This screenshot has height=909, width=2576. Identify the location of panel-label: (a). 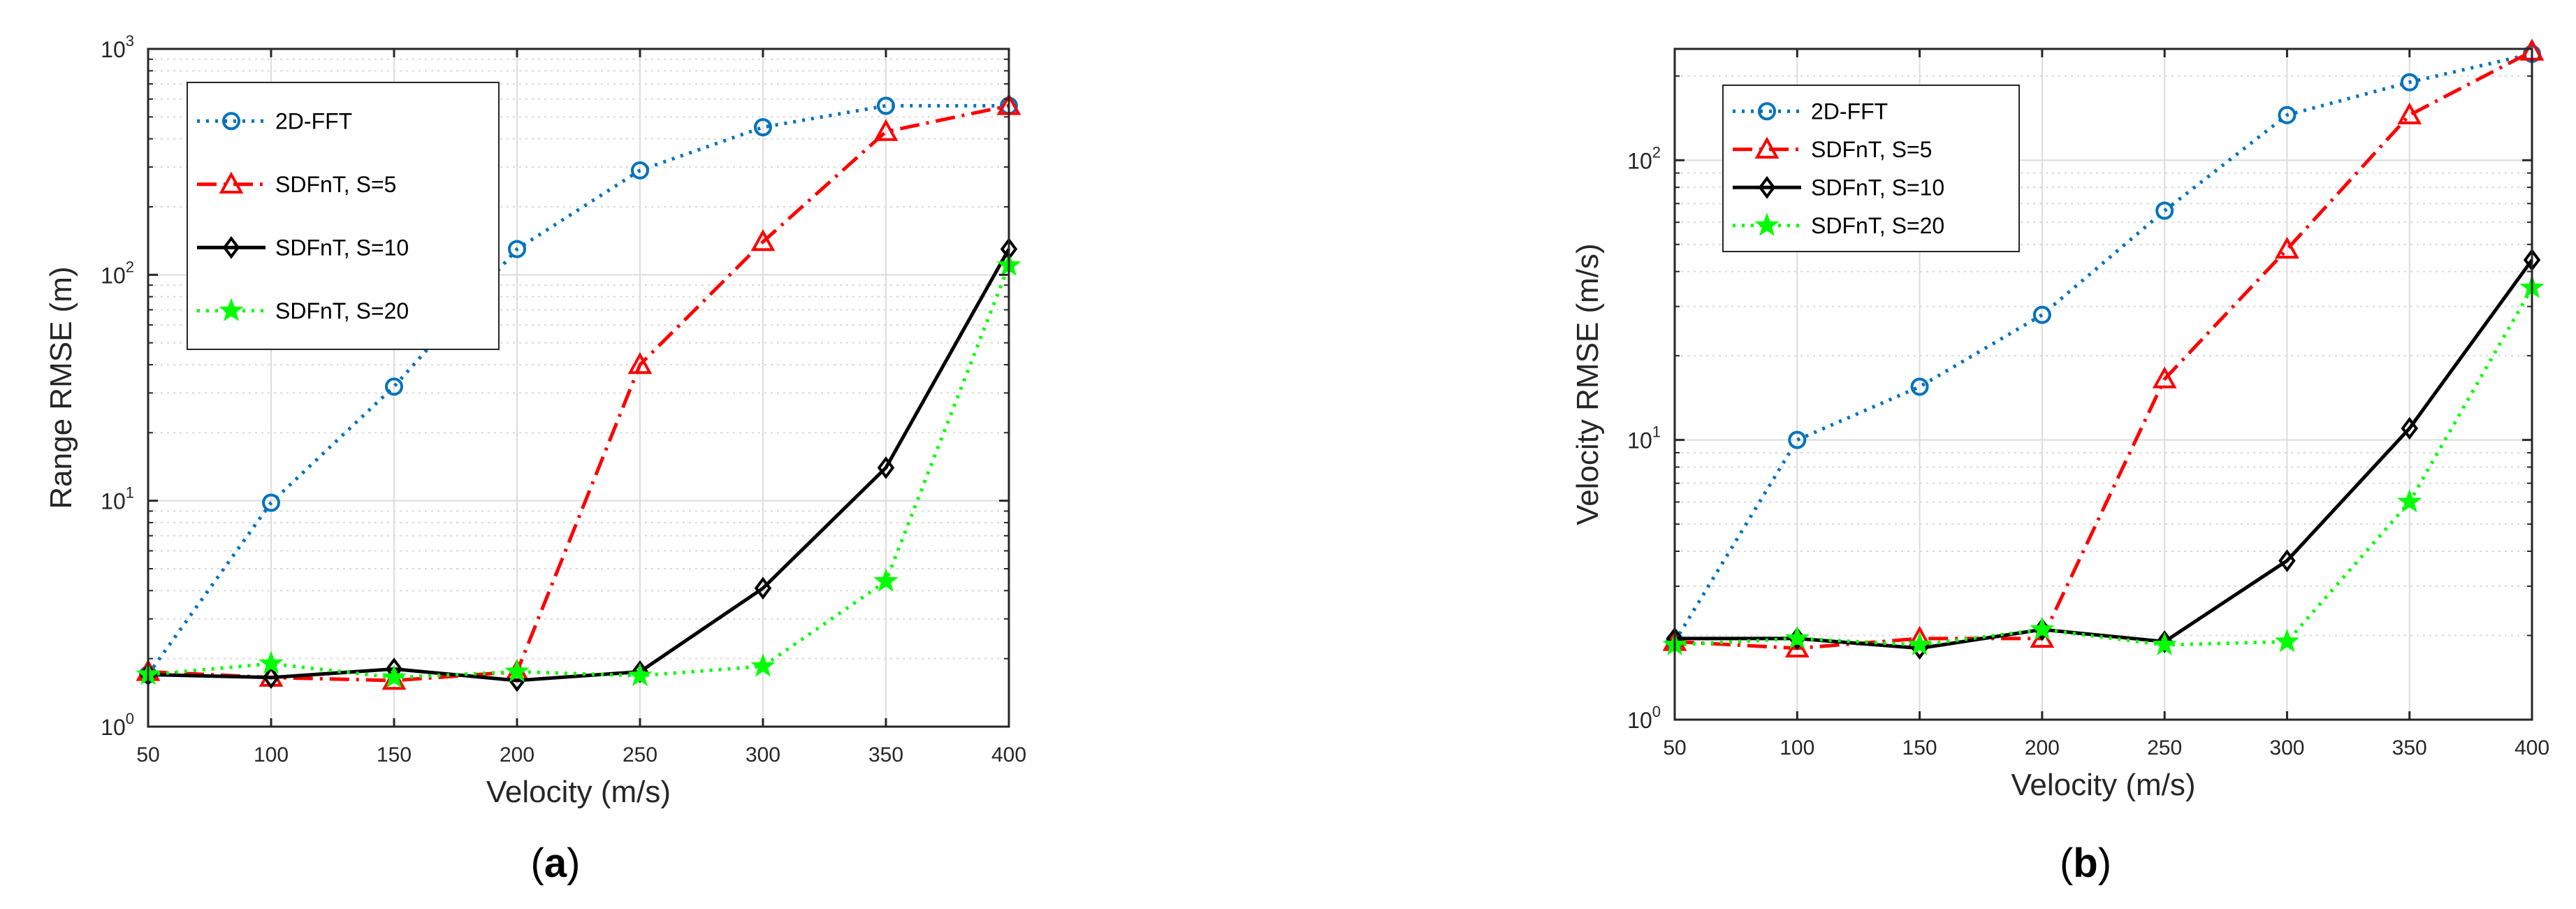
(556, 863).